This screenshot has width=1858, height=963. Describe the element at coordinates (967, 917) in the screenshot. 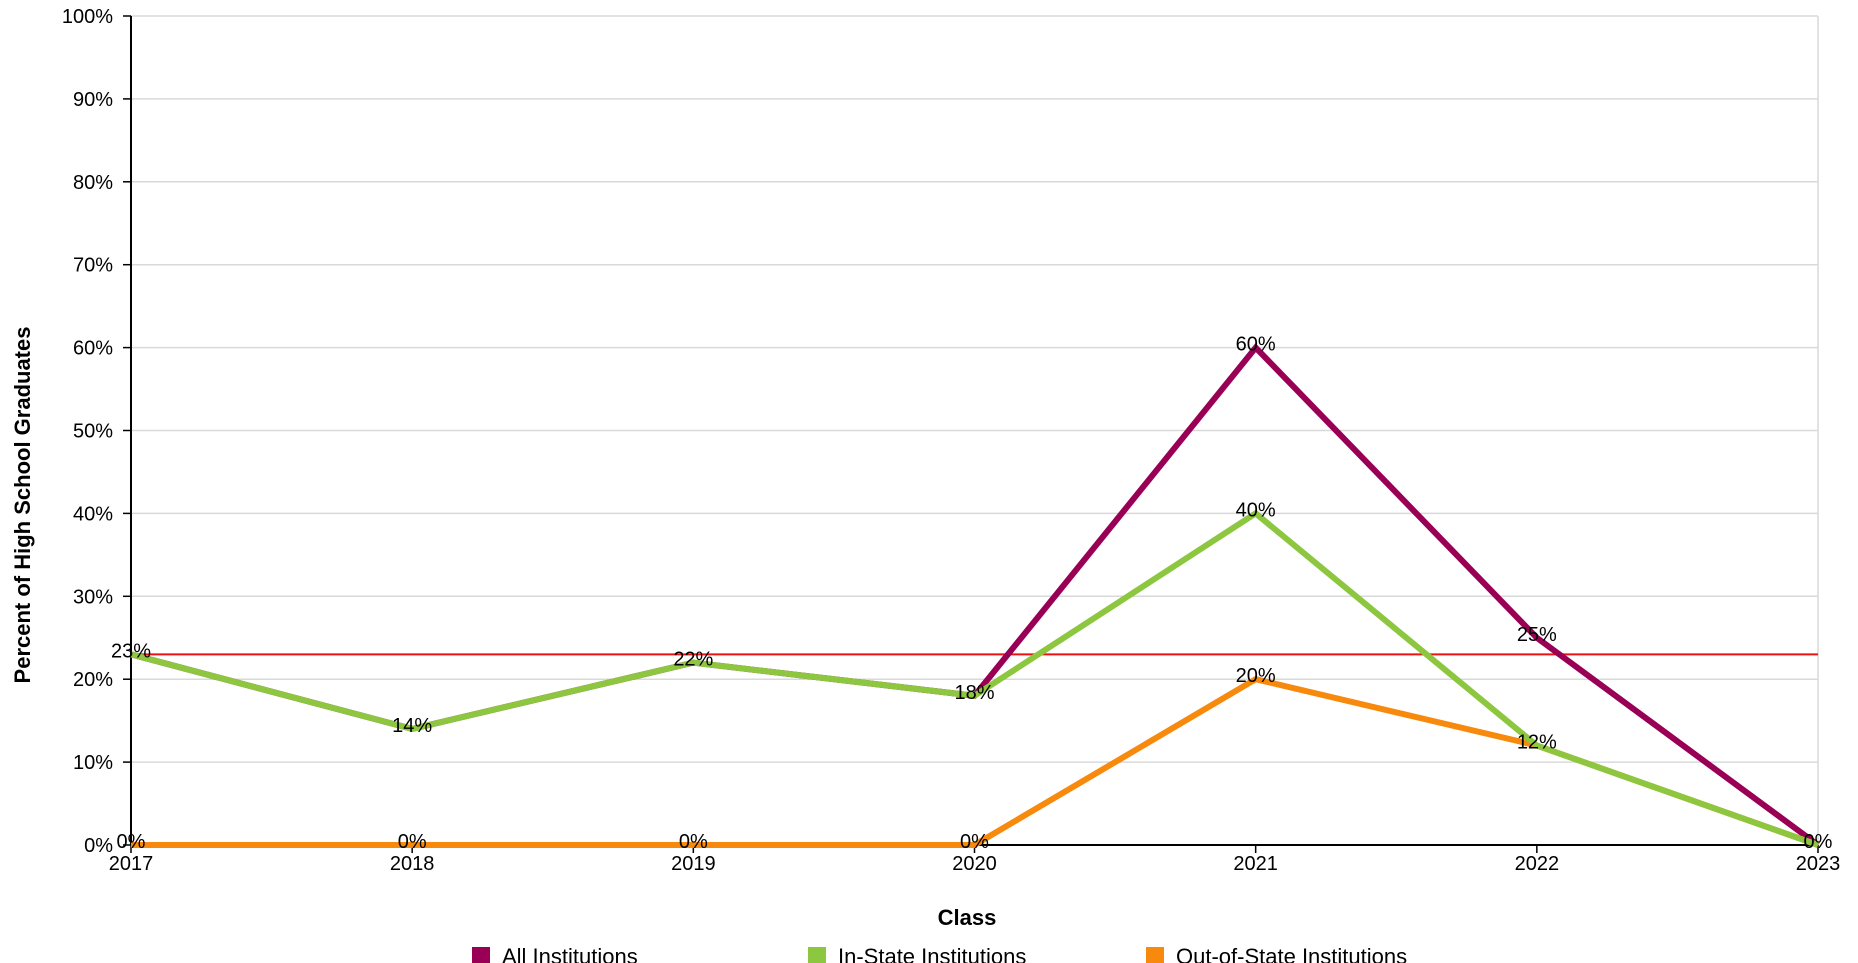

I see `x-axis-title: Class` at that location.